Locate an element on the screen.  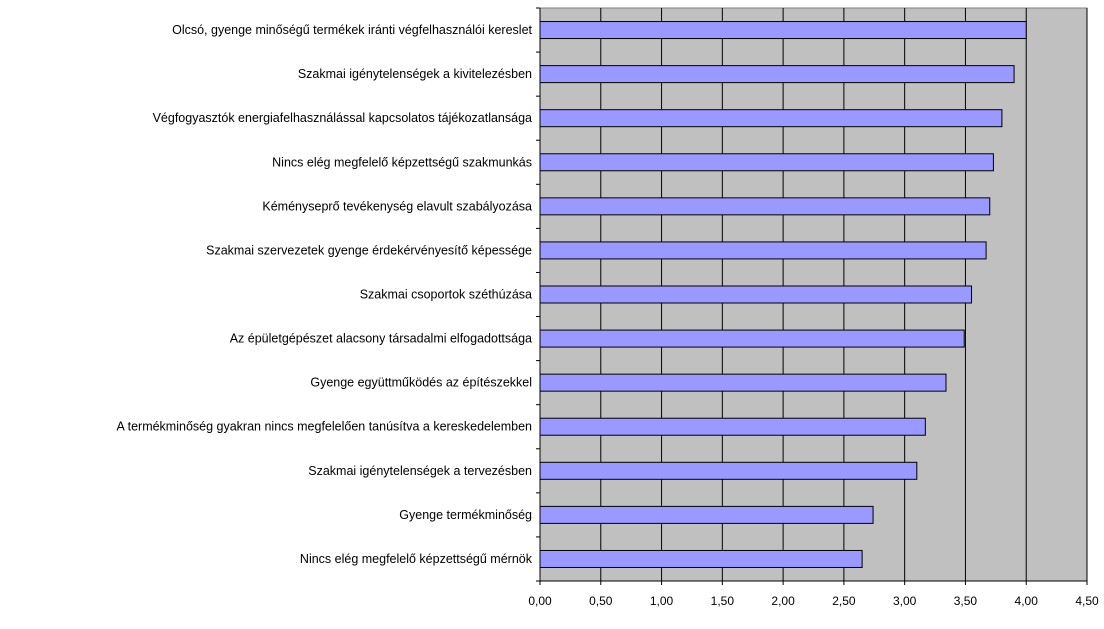
x-tick-label: 2,50 is located at coordinates (844, 601).